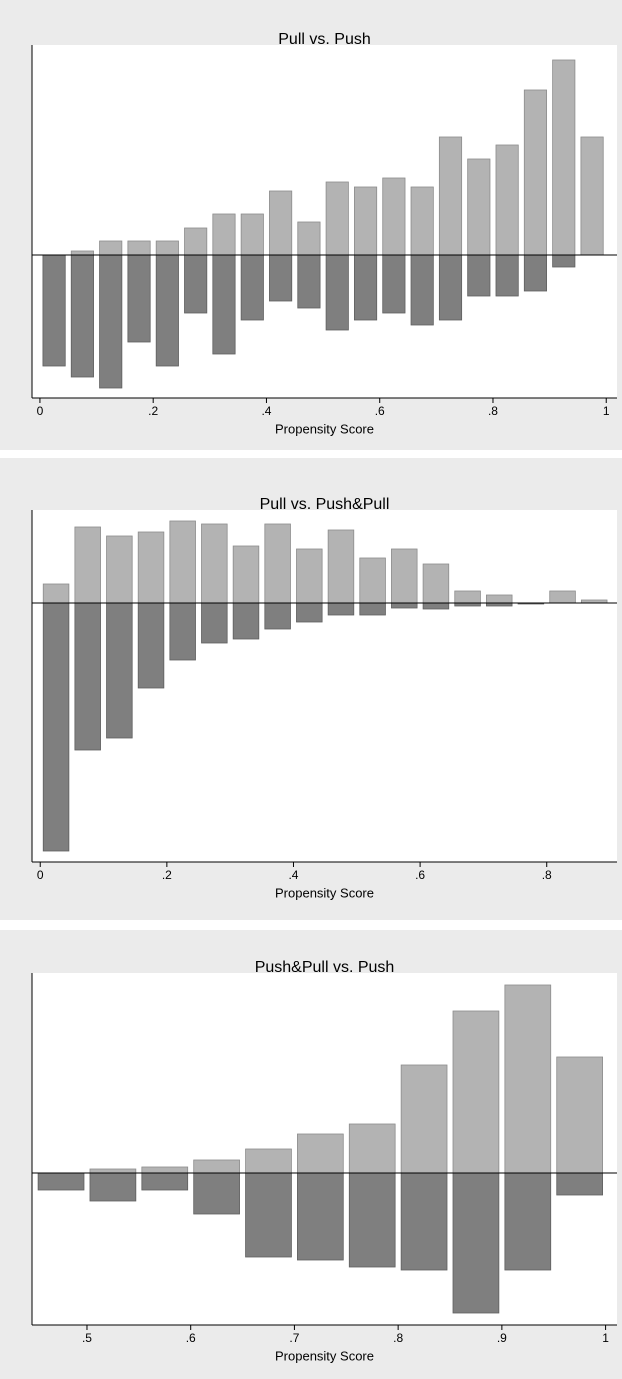 Image resolution: width=622 pixels, height=1379 pixels. Describe the element at coordinates (502, 1338) in the screenshot. I see `x-tick-label: .9` at that location.